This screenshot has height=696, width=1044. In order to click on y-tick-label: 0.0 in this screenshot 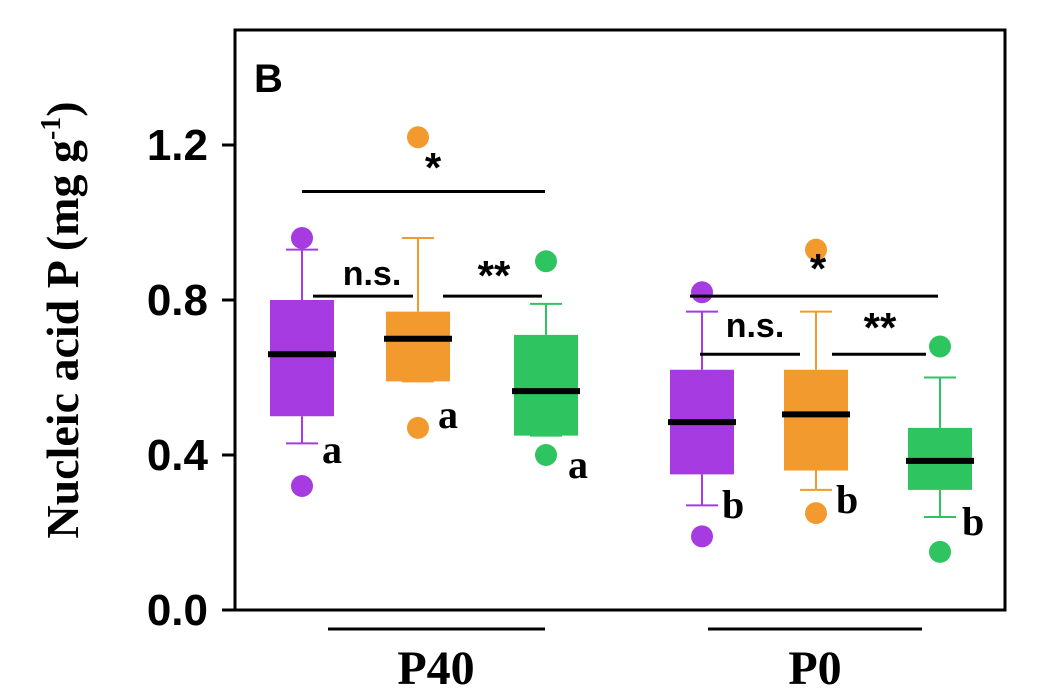, I will do `click(177, 610)`.